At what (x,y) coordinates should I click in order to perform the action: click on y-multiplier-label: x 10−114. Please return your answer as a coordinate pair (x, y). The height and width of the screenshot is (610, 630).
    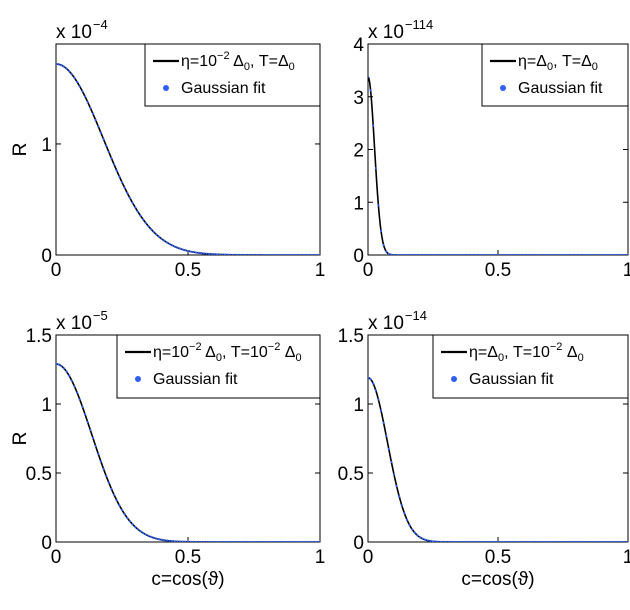
    Looking at the image, I should click on (400, 30).